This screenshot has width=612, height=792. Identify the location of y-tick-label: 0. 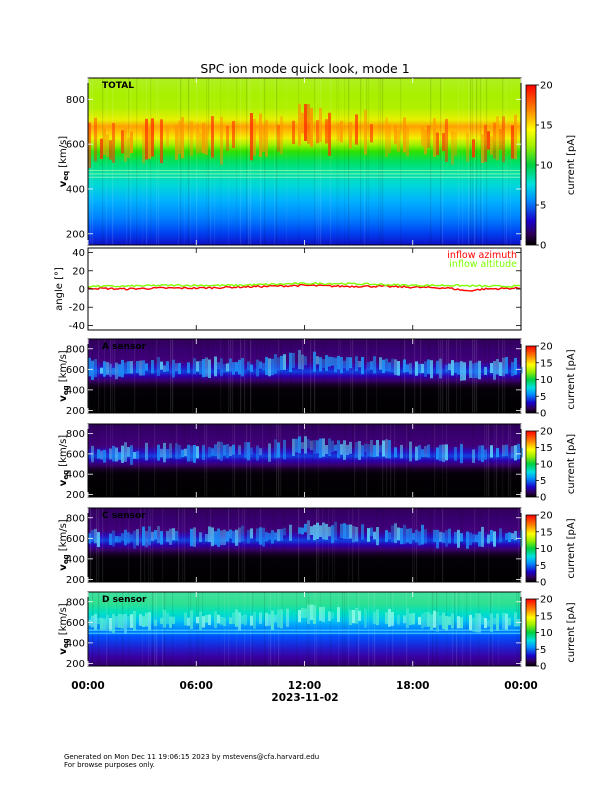
(82, 290).